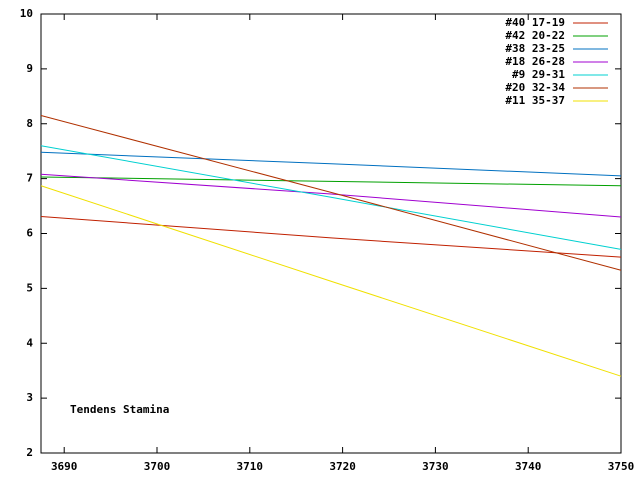 Image resolution: width=640 pixels, height=480 pixels. What do you see at coordinates (342, 466) in the screenshot?
I see `x-tick-label: 3720` at bounding box center [342, 466].